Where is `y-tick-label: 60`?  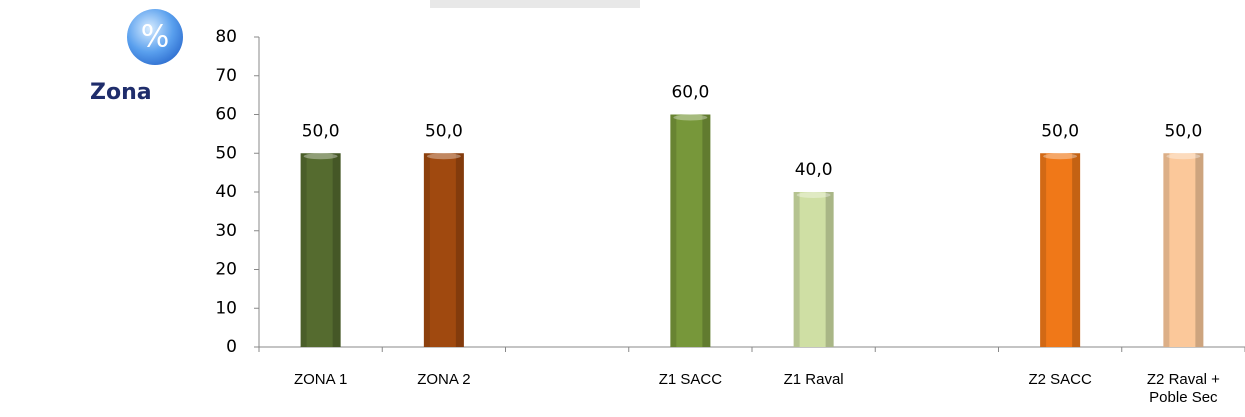
y-tick-label: 60 is located at coordinates (226, 115).